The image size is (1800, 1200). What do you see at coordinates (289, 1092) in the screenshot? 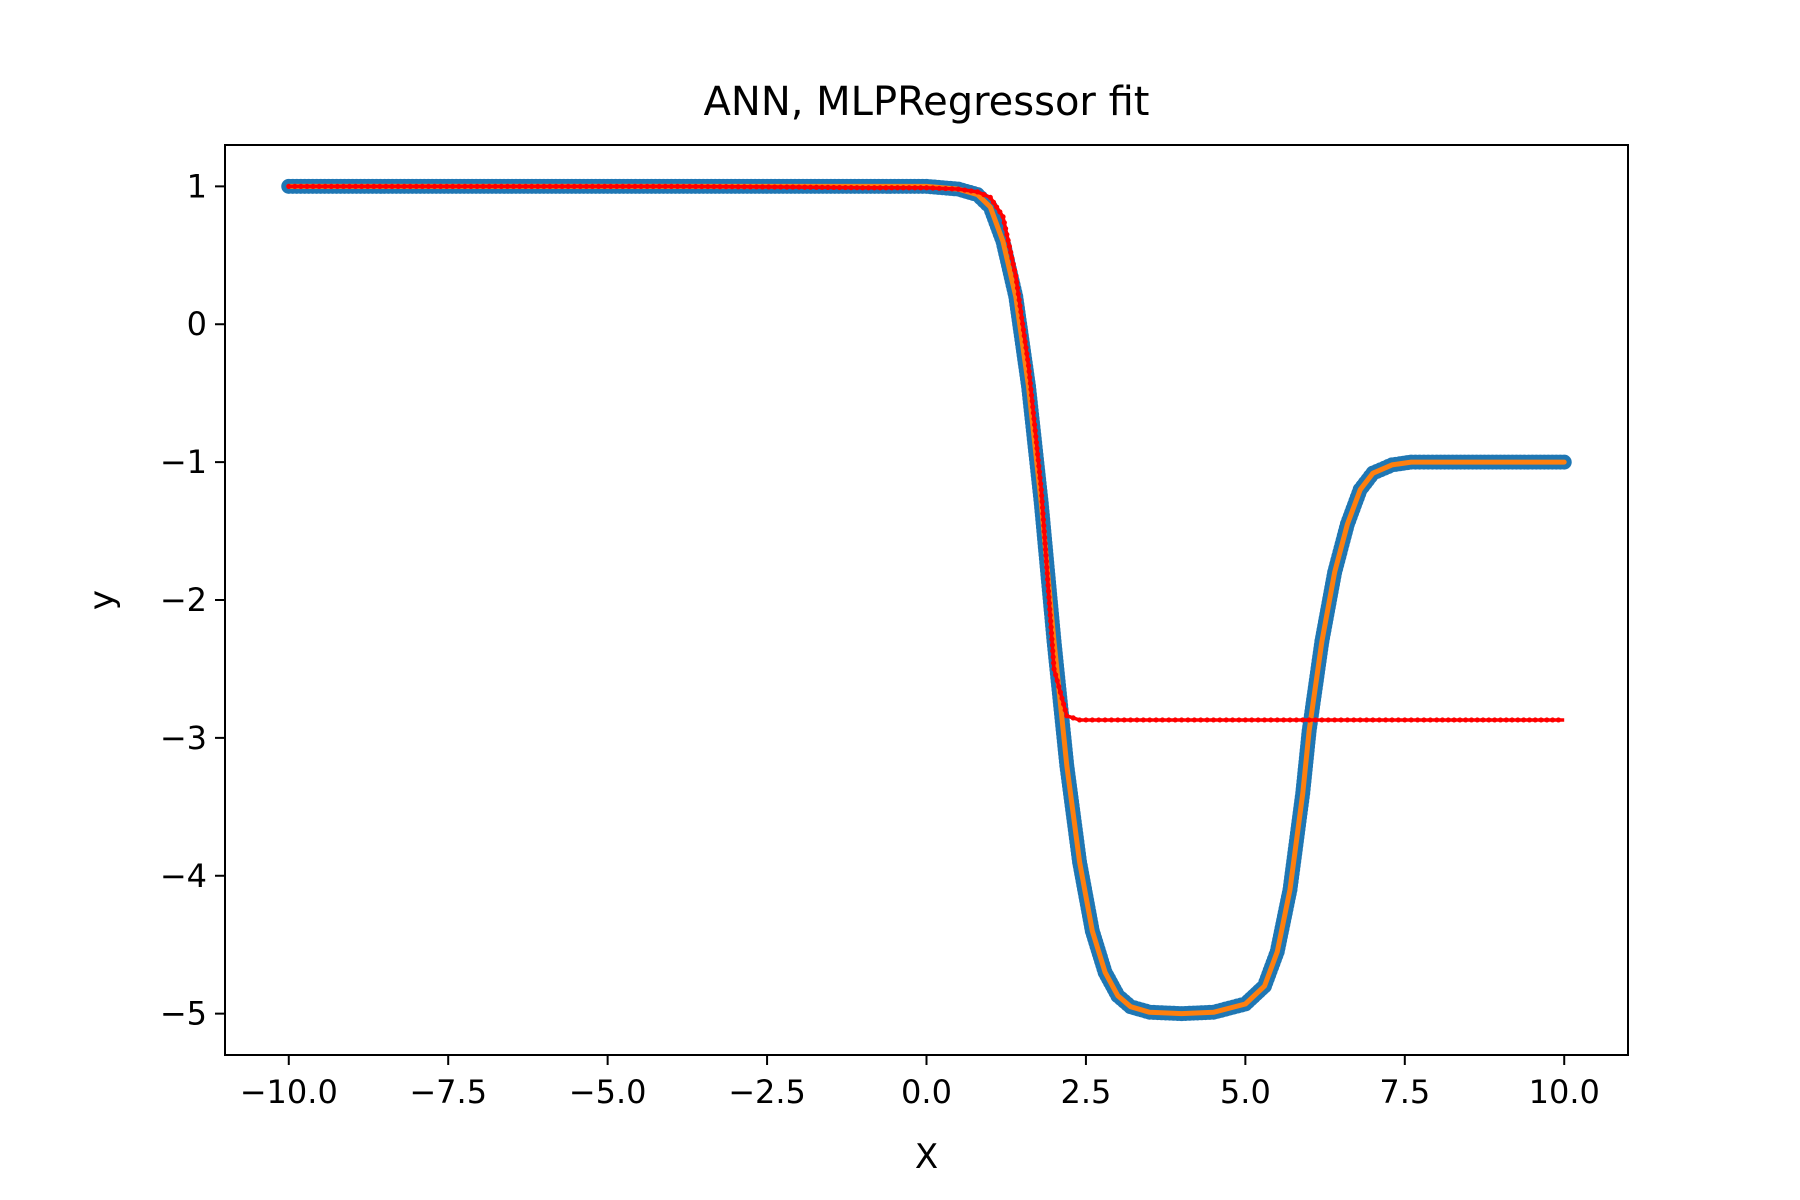
I see `x-tick-label: −10.0` at bounding box center [289, 1092].